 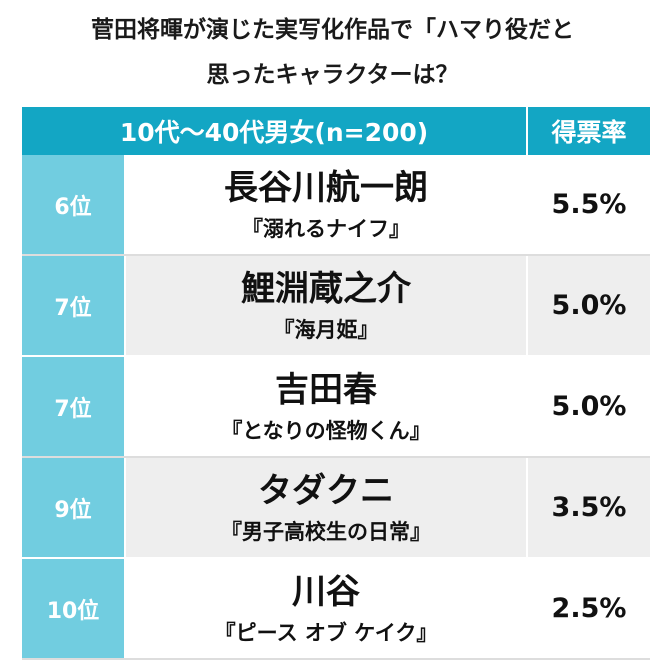 What do you see at coordinates (326, 490) in the screenshot?
I see `character-name: タダクニ` at bounding box center [326, 490].